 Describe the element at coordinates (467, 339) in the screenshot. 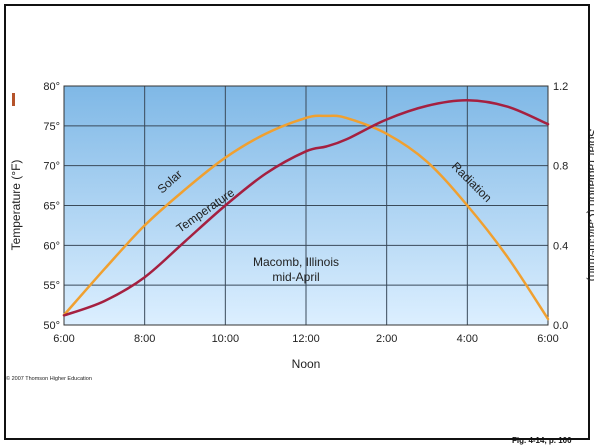

I see `x-tick-label: 4:00` at that location.